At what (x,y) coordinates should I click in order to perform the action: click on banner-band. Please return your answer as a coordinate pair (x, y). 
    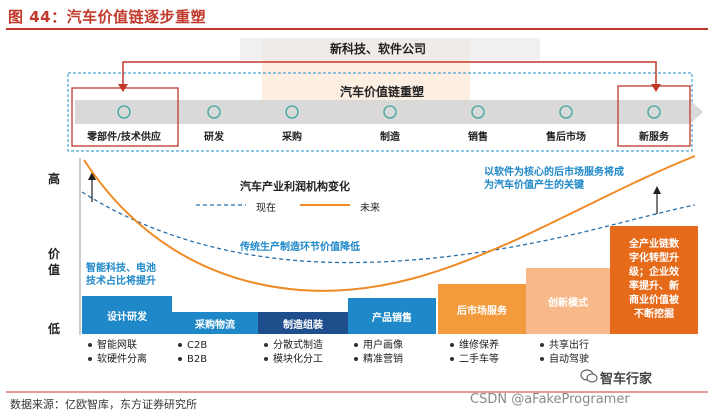
    Looking at the image, I should click on (390, 49).